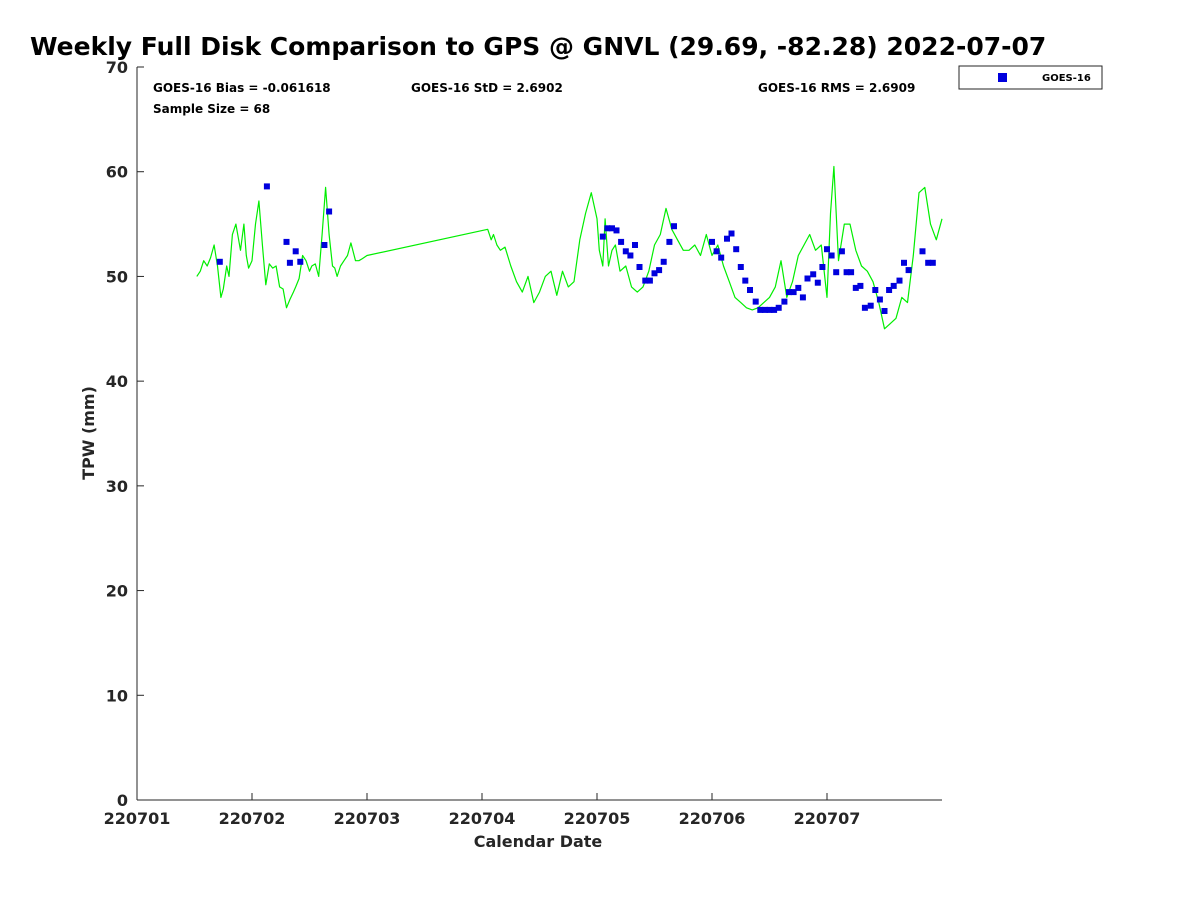 The height and width of the screenshot is (900, 1200). What do you see at coordinates (137, 818) in the screenshot?
I see `x-tick-label: 220701` at bounding box center [137, 818].